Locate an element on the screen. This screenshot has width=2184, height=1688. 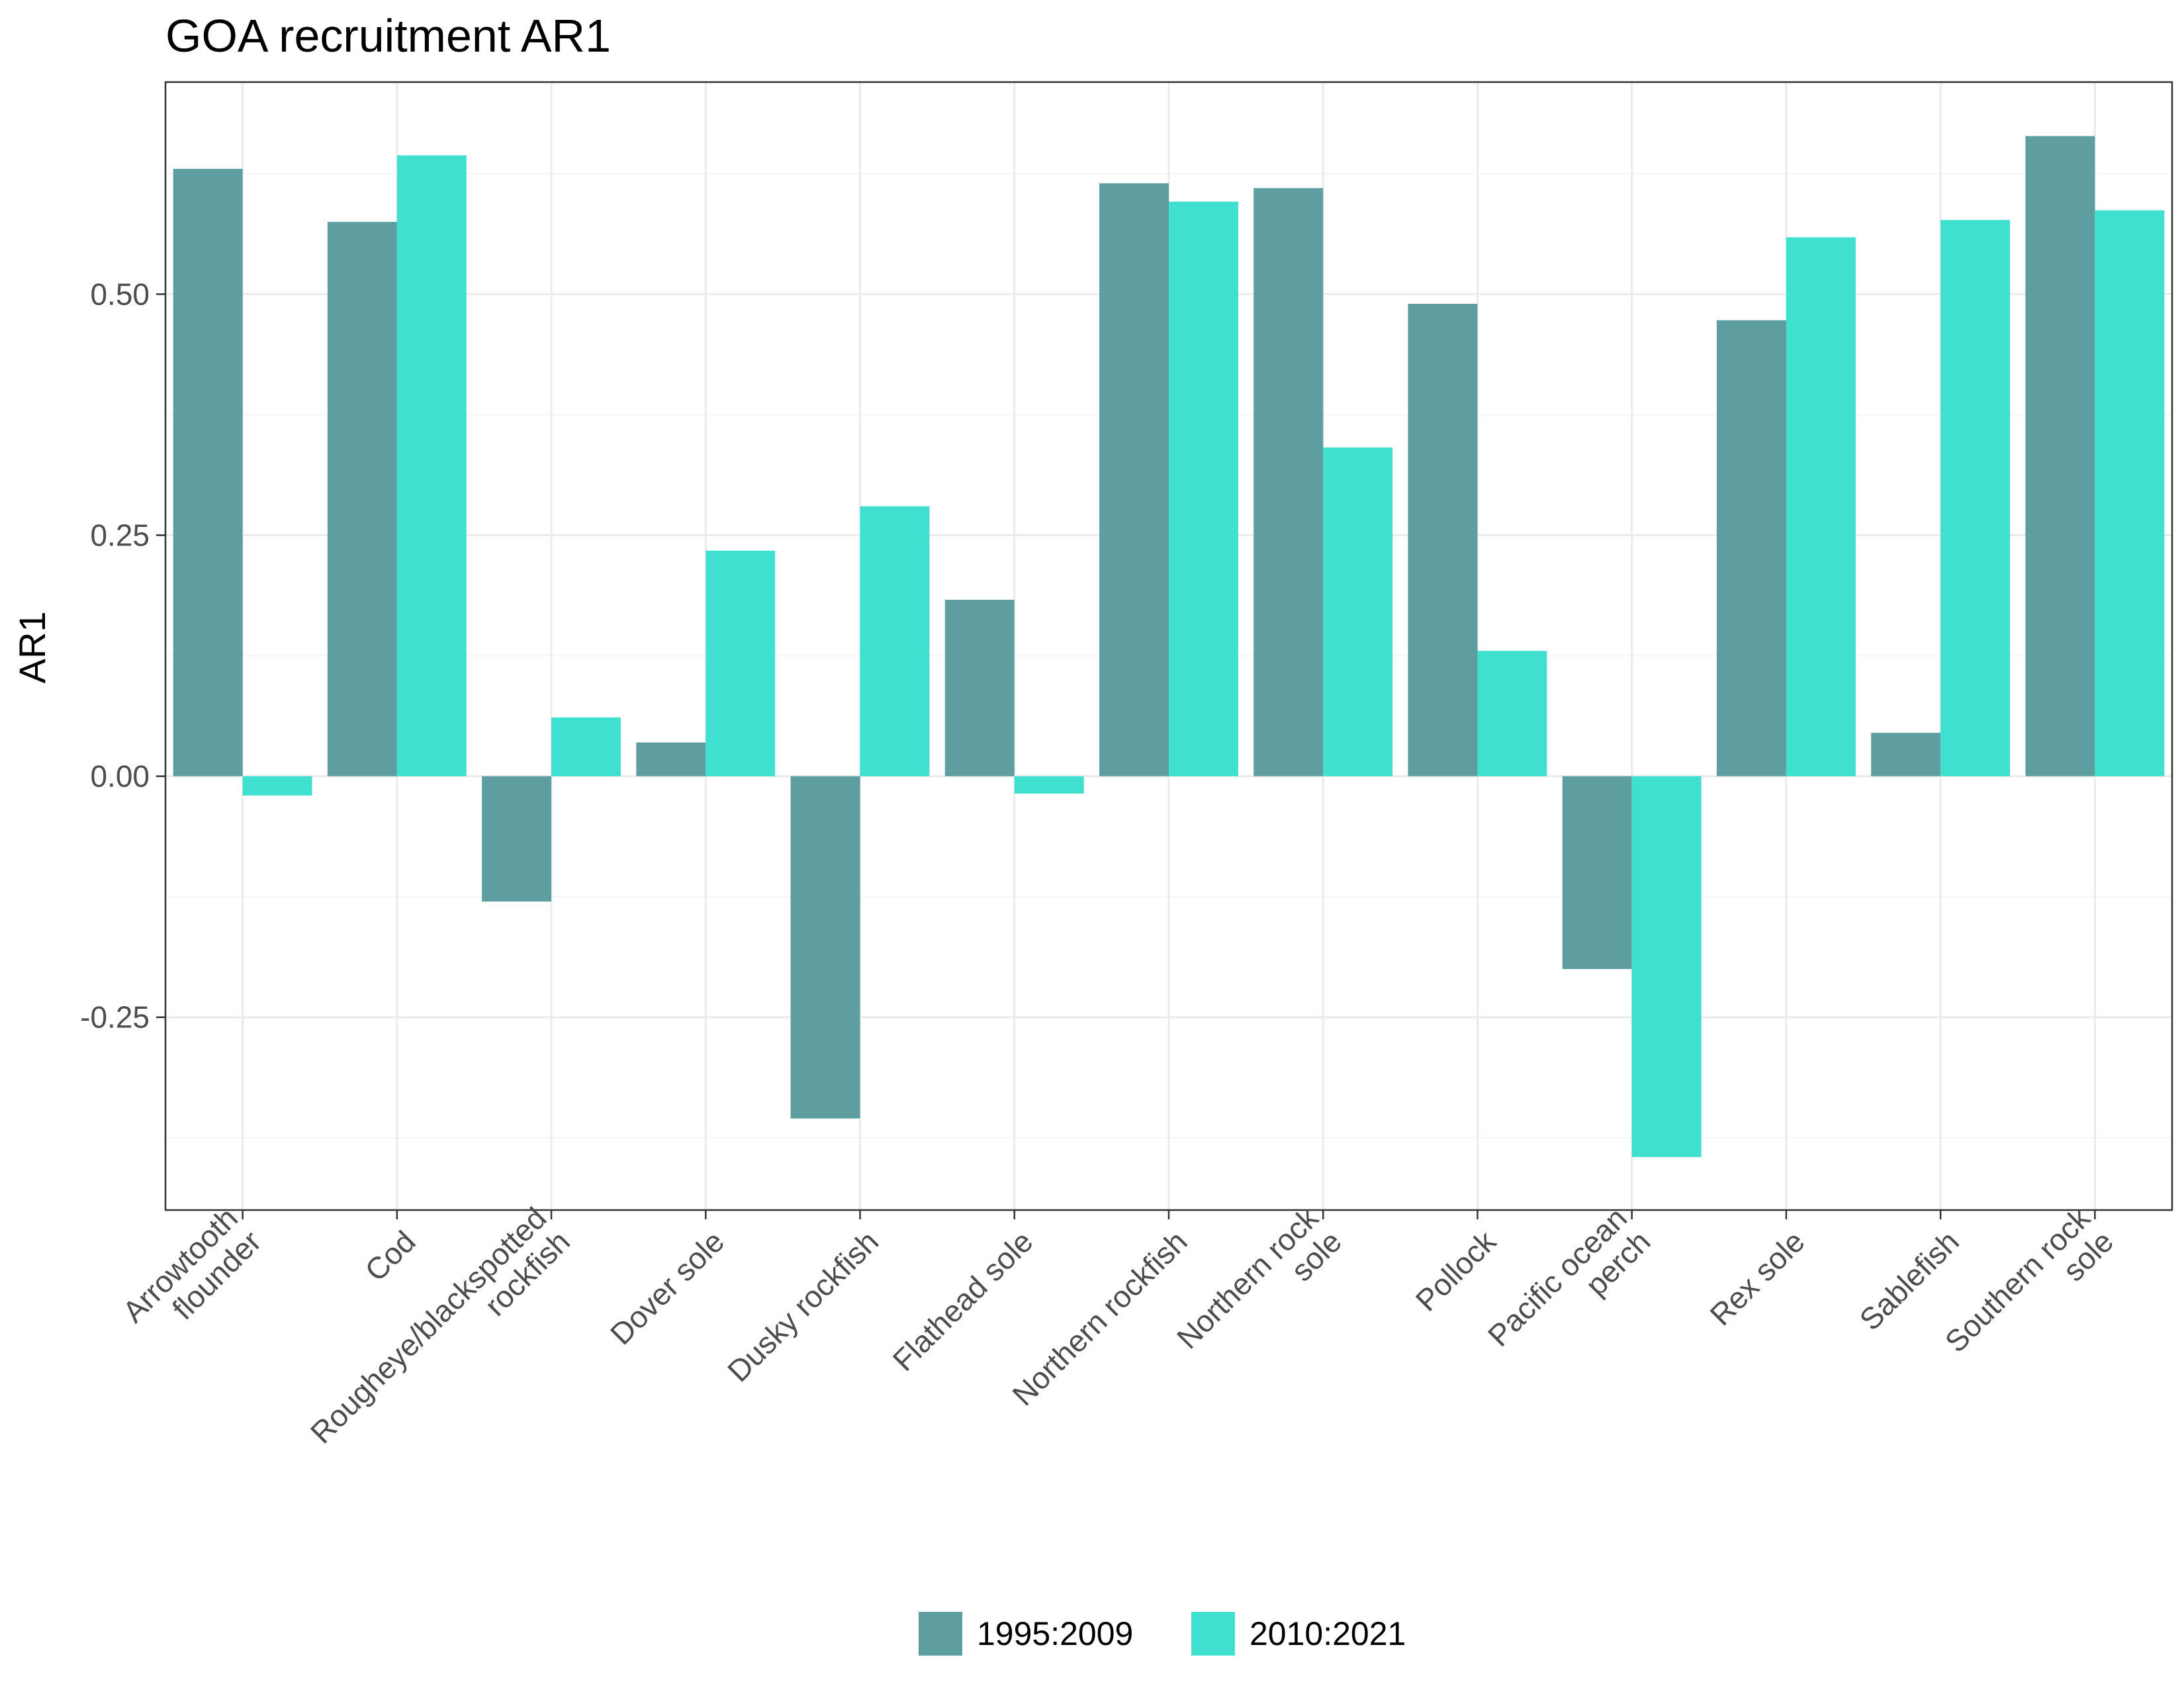
y-axis: -0.25 0.00 0.25 0.50 is located at coordinates (122, 656).